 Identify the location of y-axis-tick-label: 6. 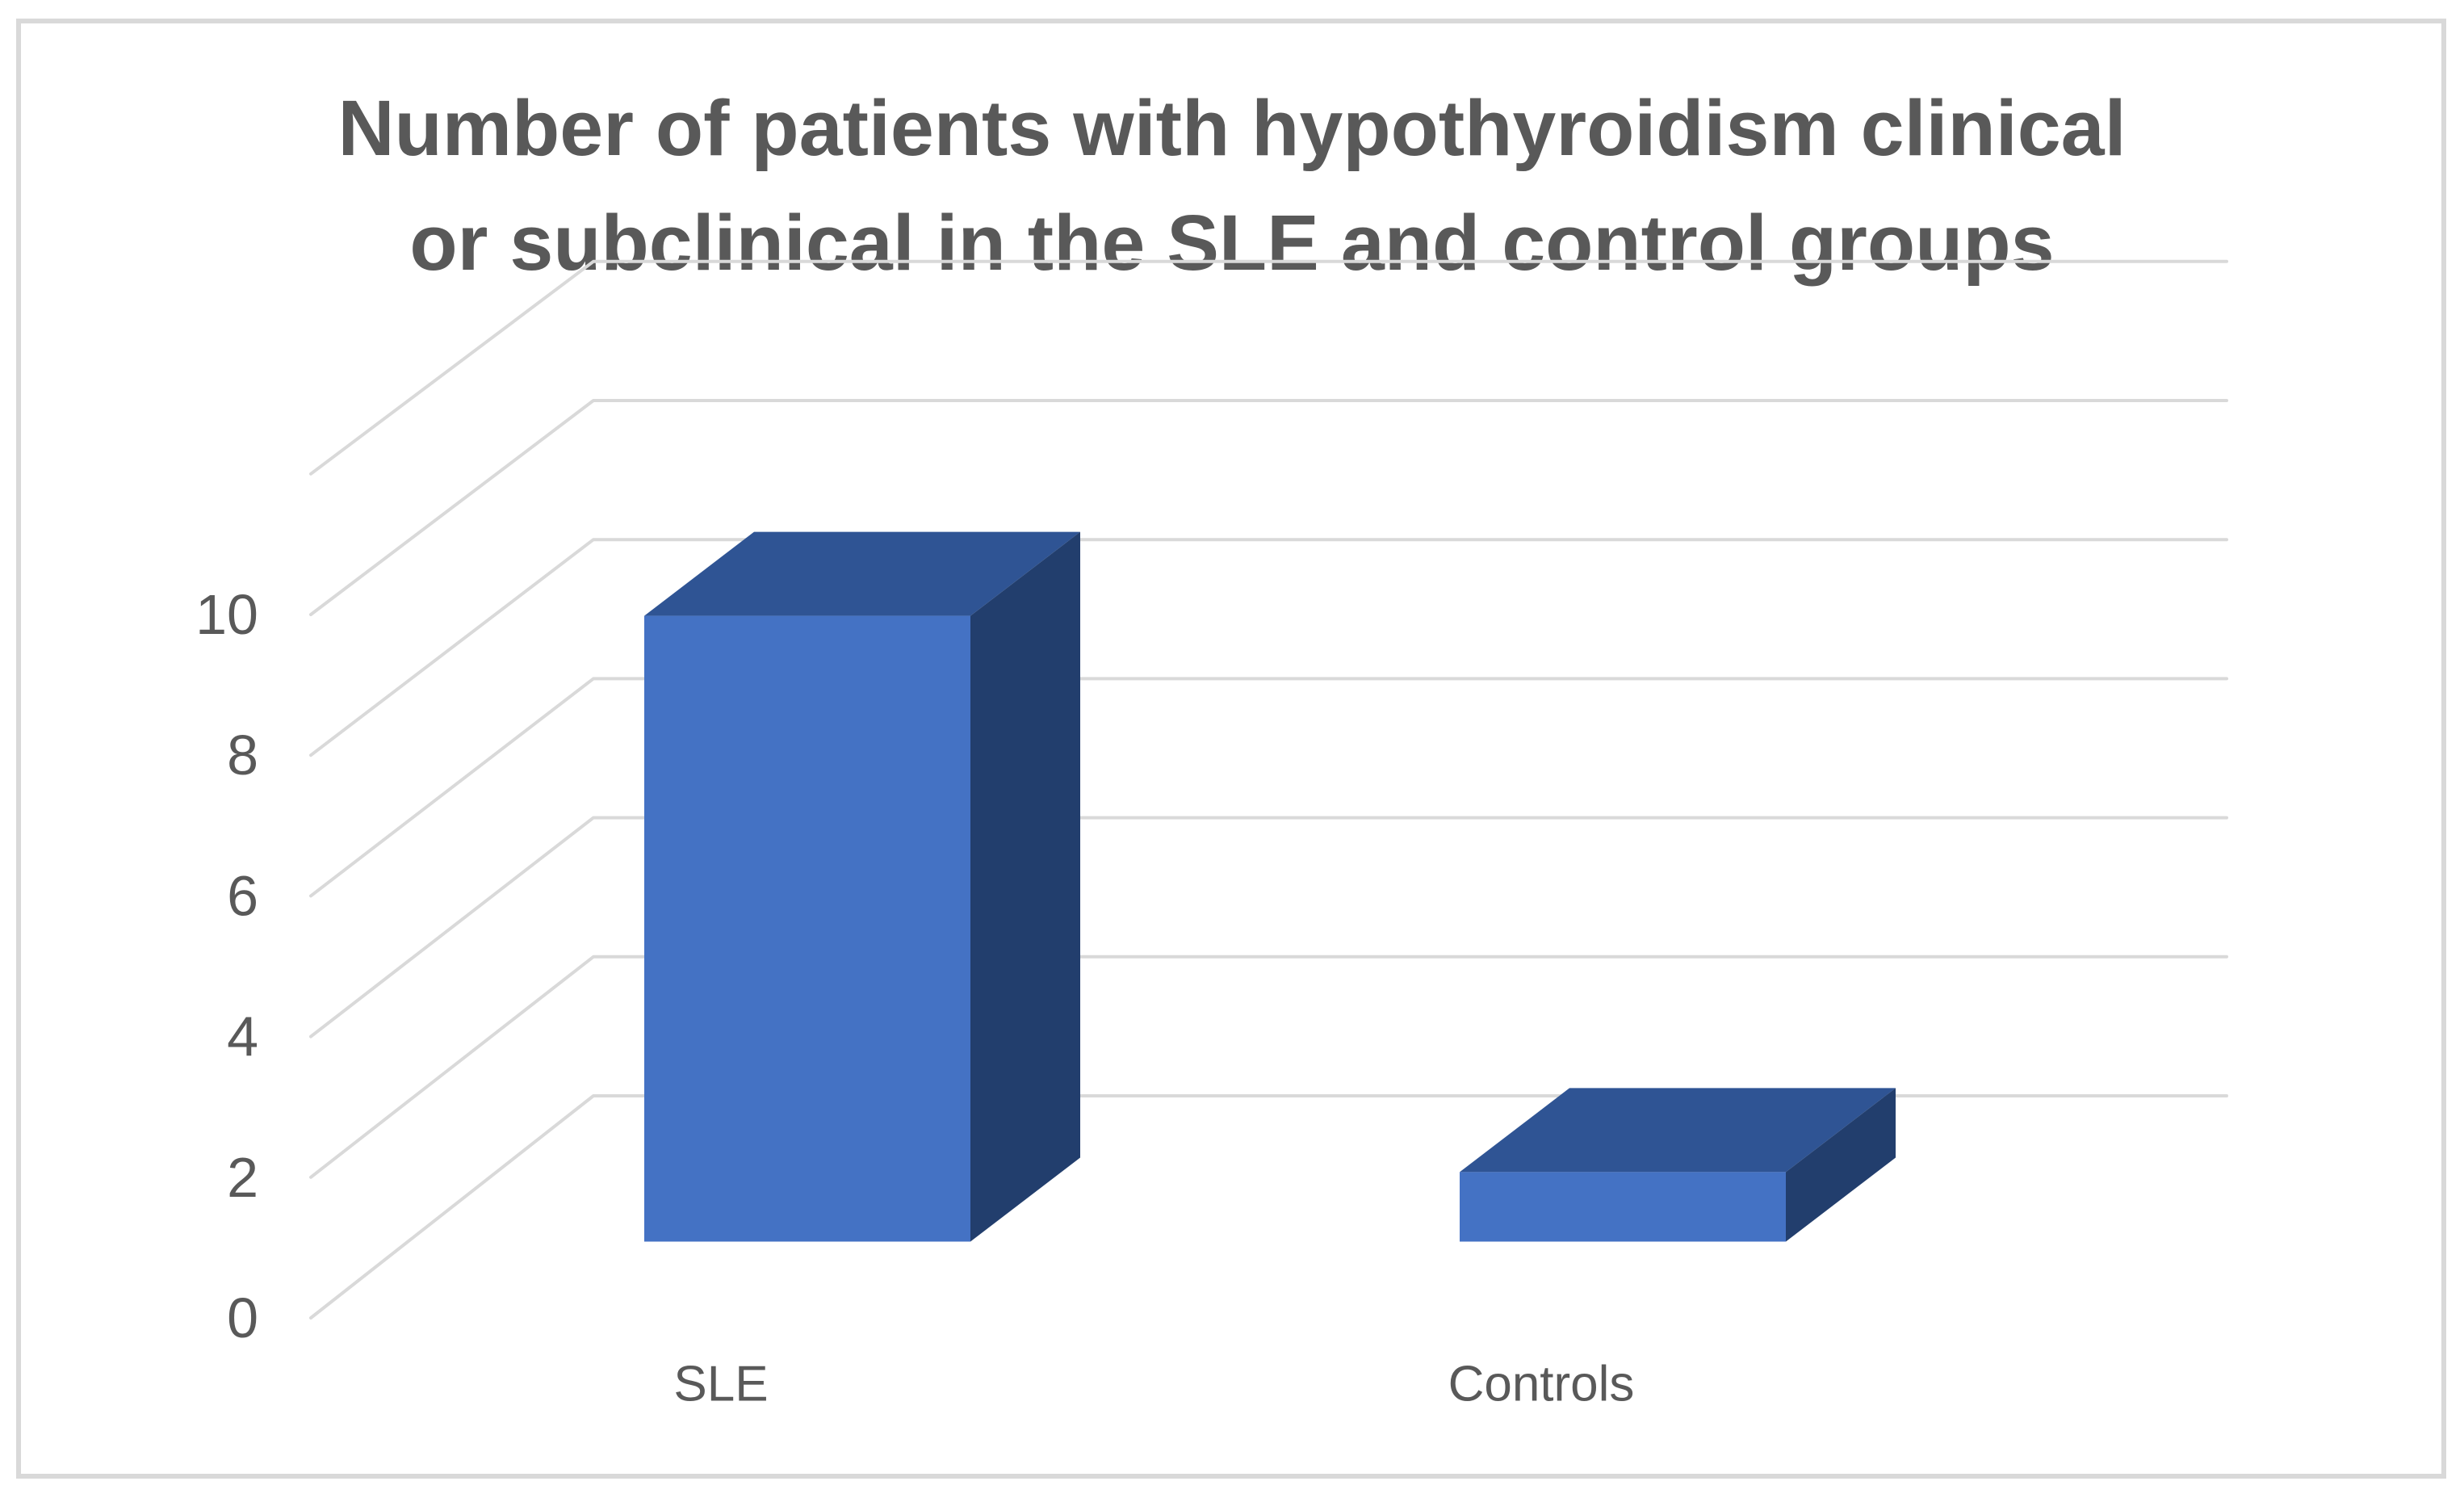
(242, 896).